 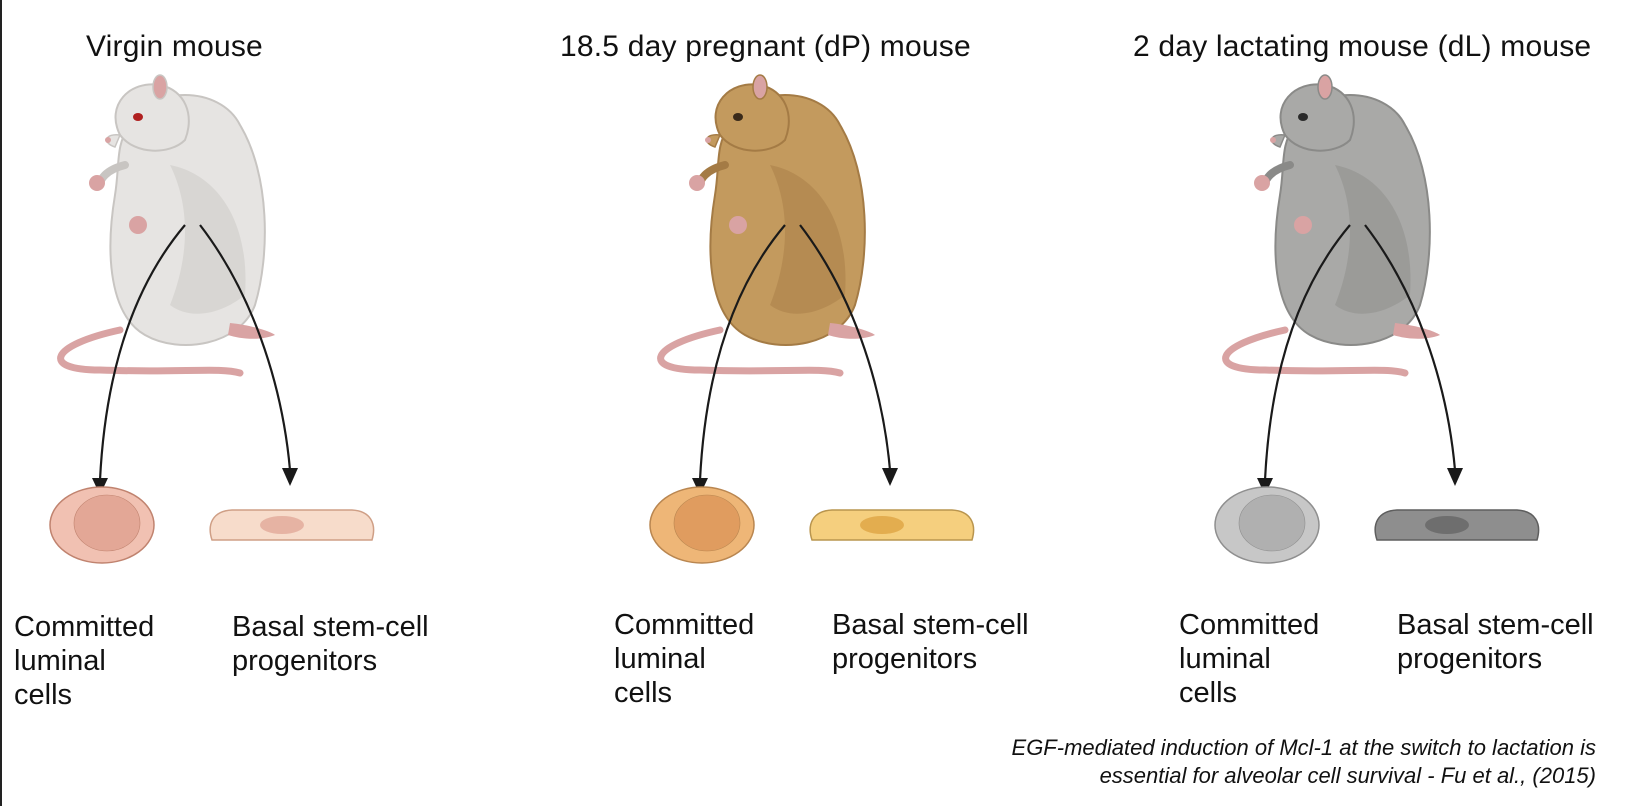 What do you see at coordinates (1, 403) in the screenshot?
I see `left-border-line` at bounding box center [1, 403].